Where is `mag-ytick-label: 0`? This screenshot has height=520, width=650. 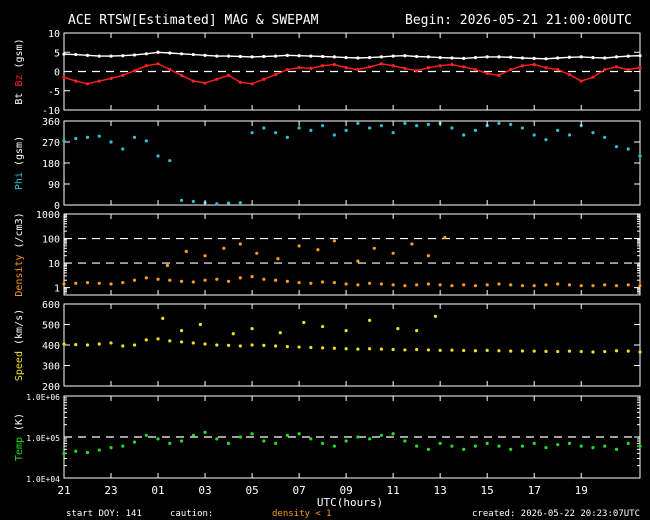 mag-ytick-label: 0 is located at coordinates (57, 73).